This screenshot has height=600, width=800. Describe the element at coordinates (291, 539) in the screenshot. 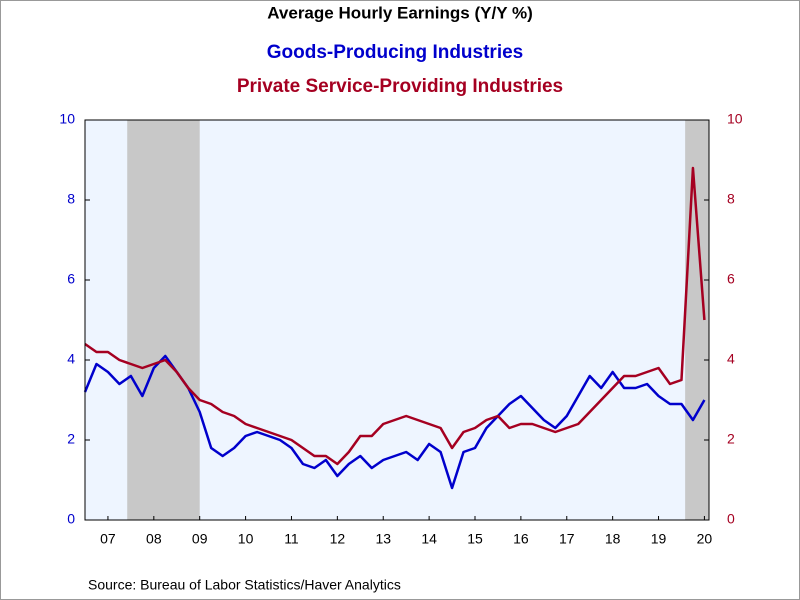

I see `x-tick-label: 11` at that location.